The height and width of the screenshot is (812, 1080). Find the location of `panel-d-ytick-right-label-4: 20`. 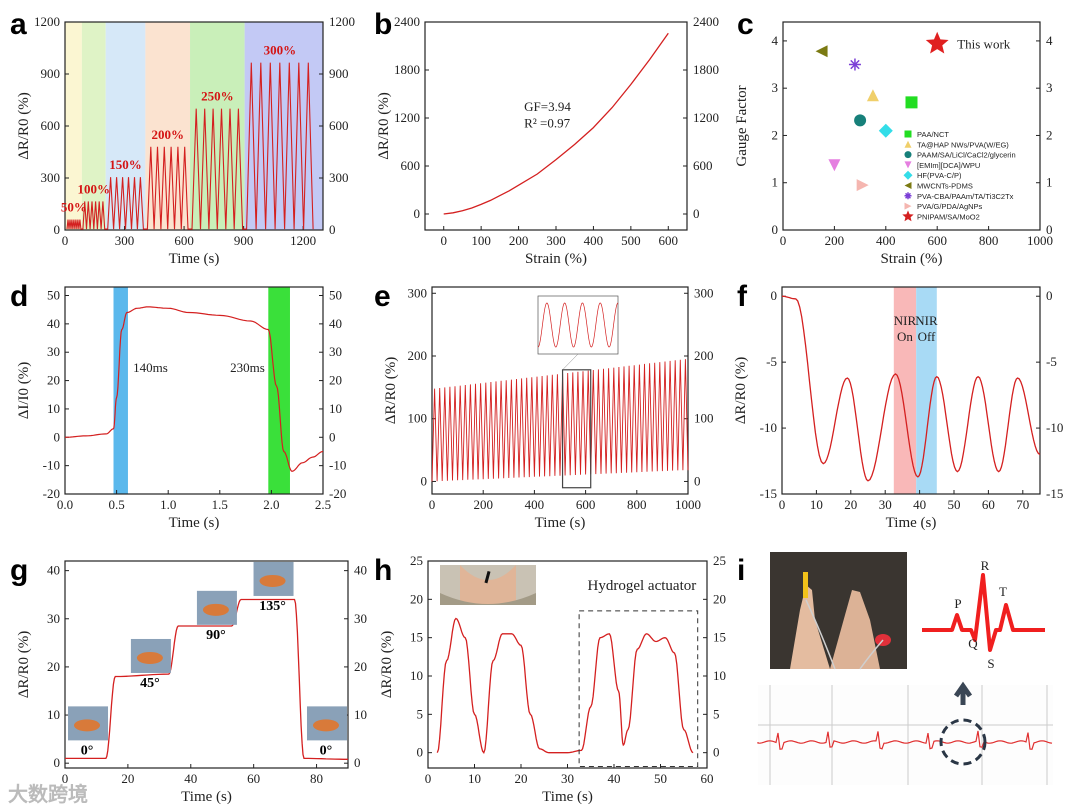

panel-d-ytick-right-label-4: 20 is located at coordinates (335, 380).